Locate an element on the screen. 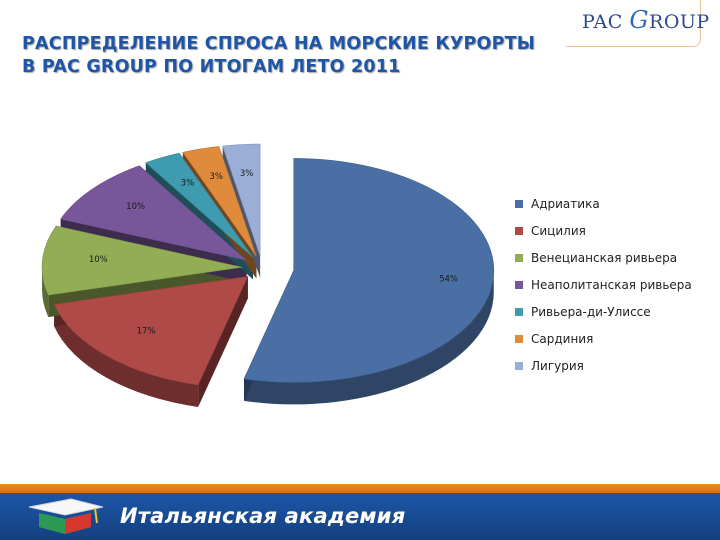  legend-label: Лигурия is located at coordinates (557, 365).